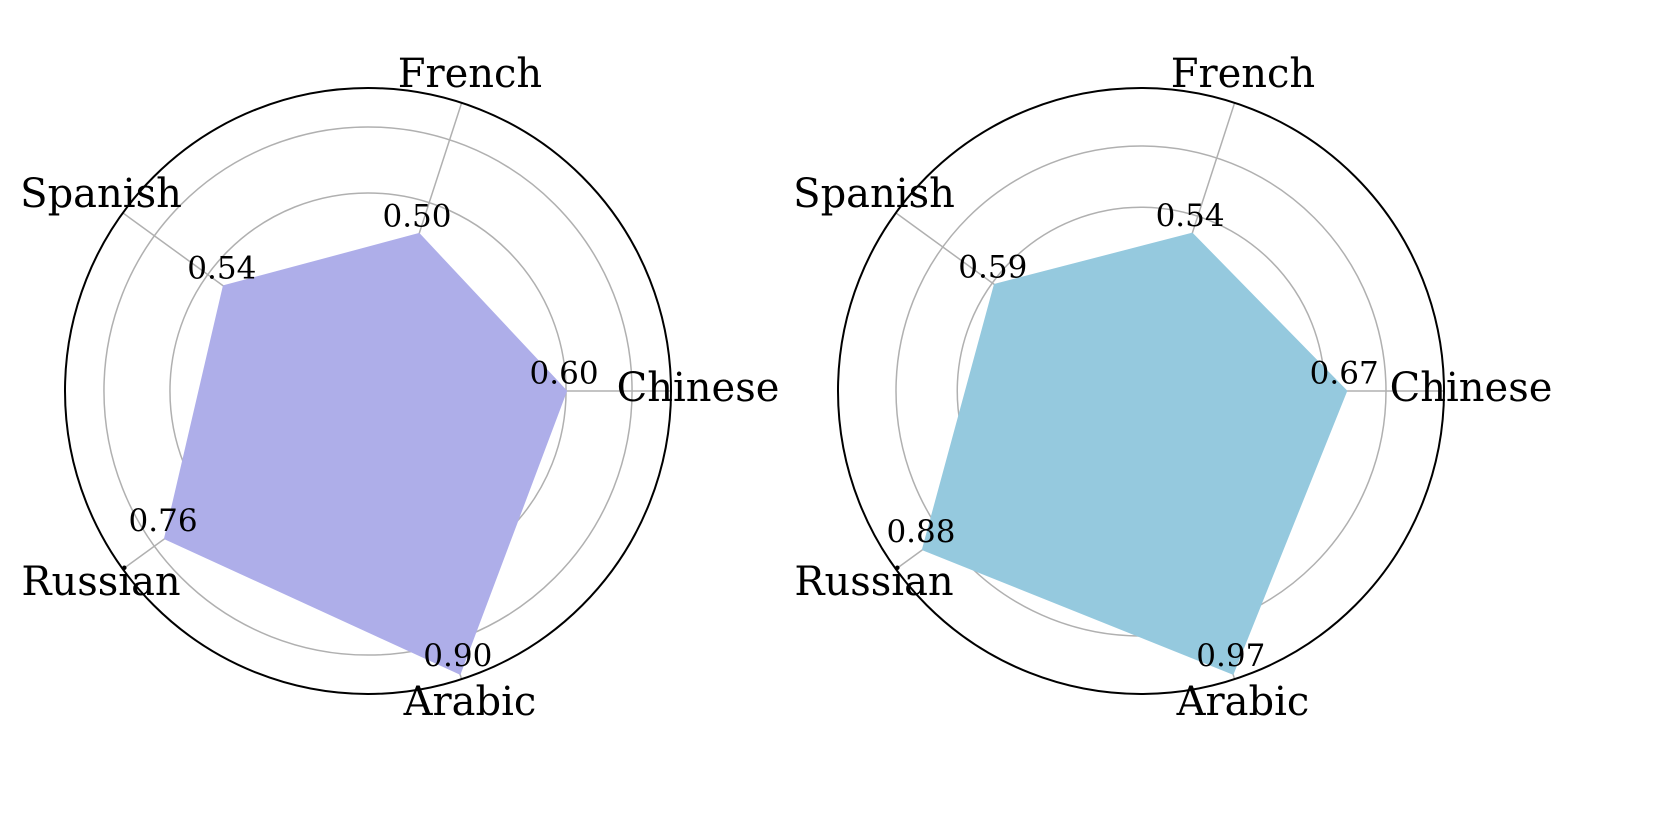  What do you see at coordinates (1344, 374) in the screenshot?
I see `value-label: 0.67` at bounding box center [1344, 374].